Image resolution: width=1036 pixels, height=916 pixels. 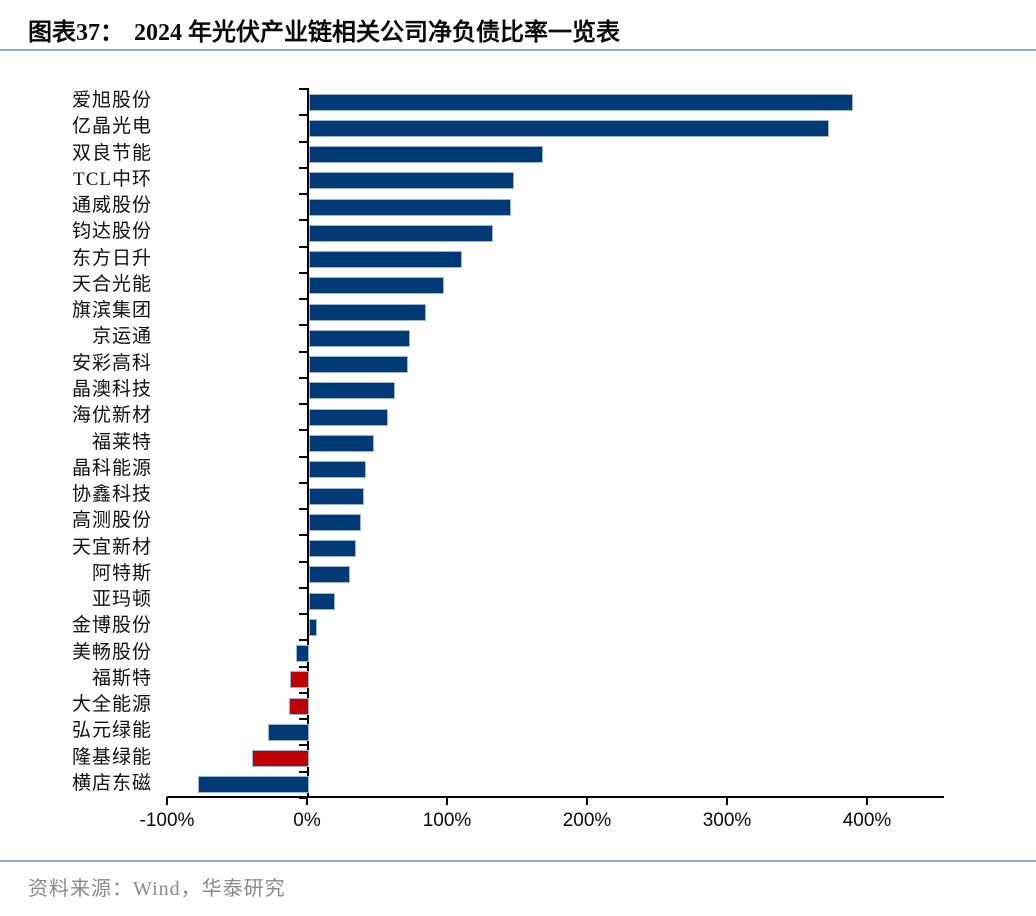 I want to click on category-label: 横店东磁, so click(x=111, y=783).